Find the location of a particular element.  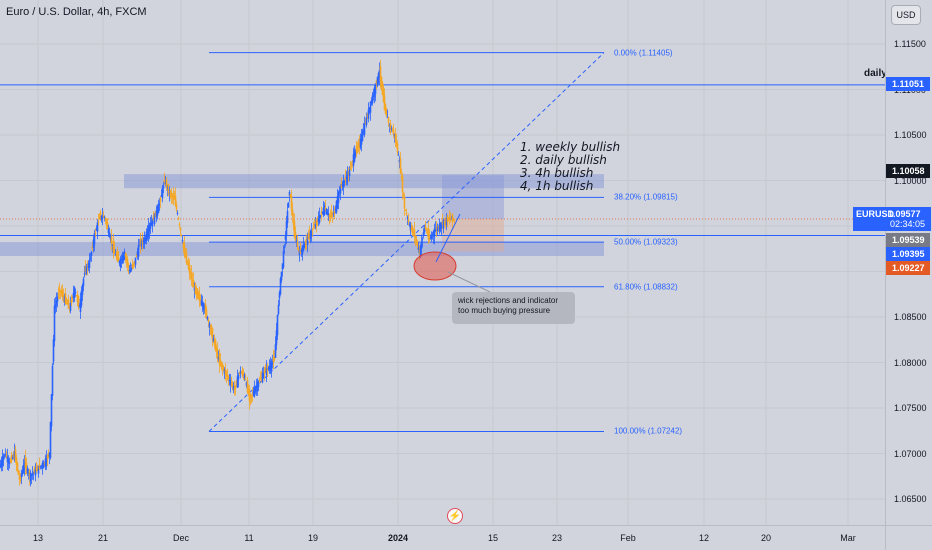

price-label-low: 1.09227 is located at coordinates (908, 268).